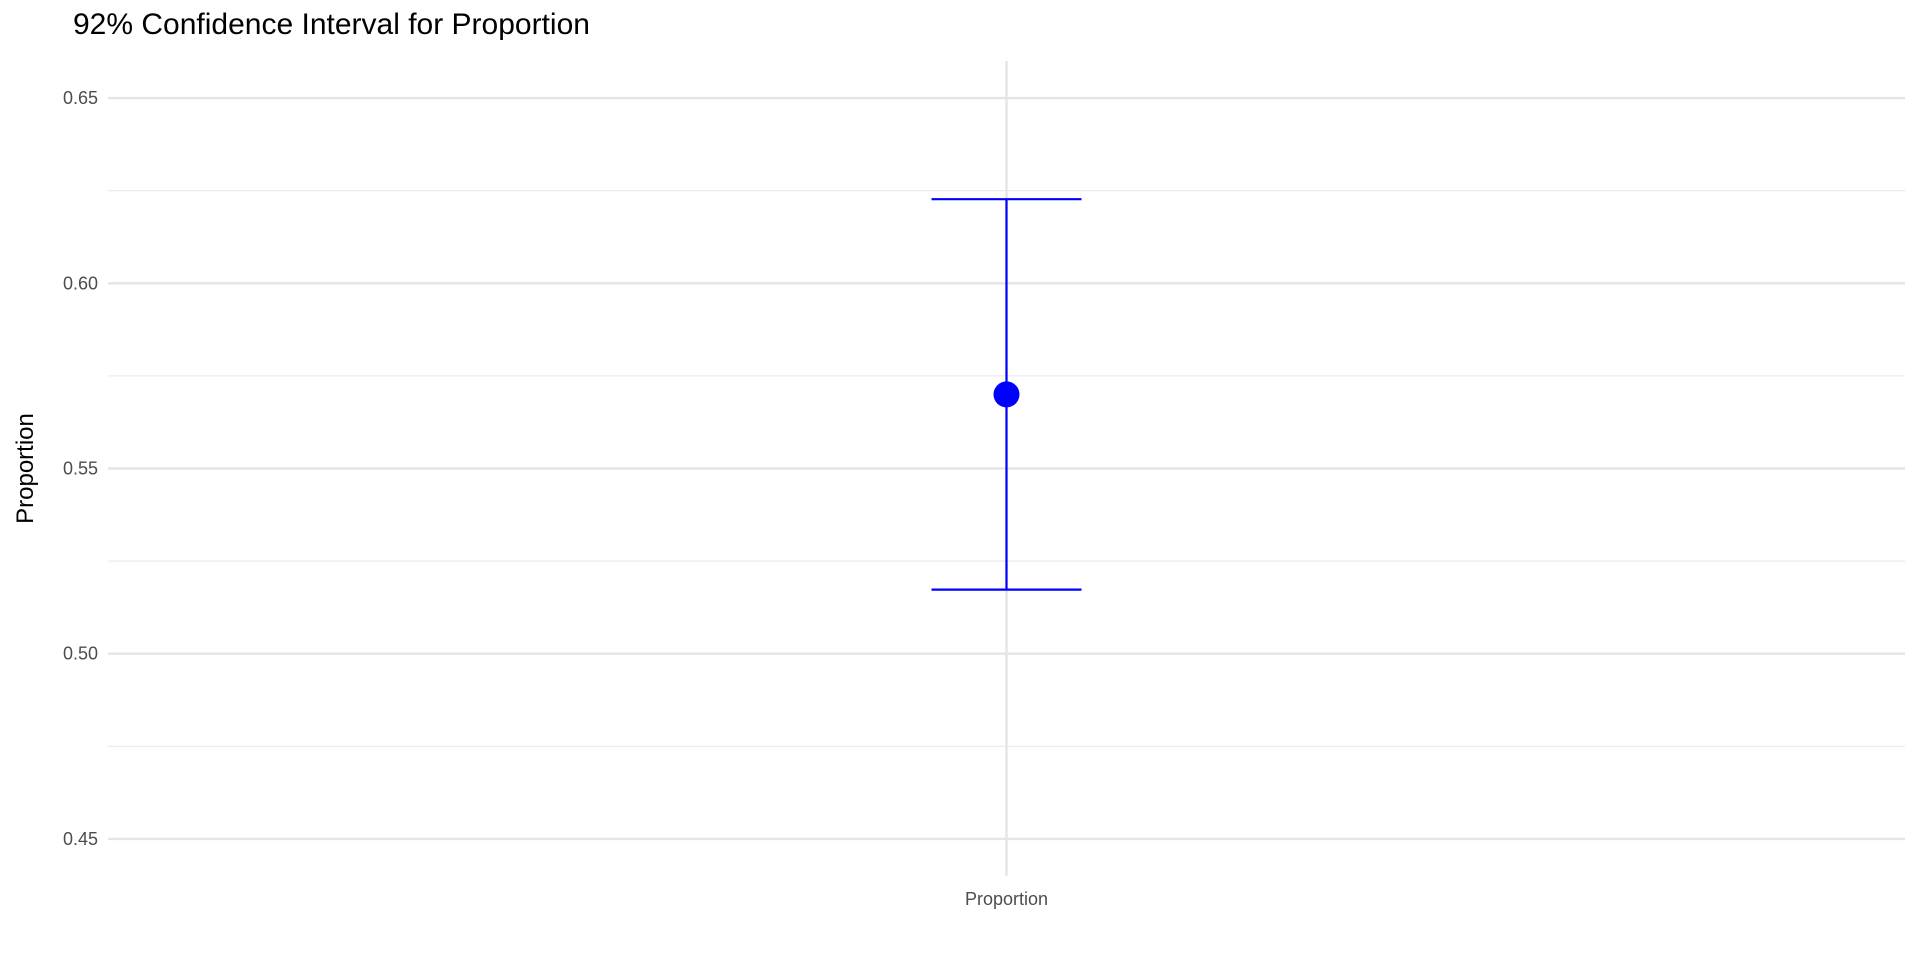  What do you see at coordinates (80, 98) in the screenshot?
I see `y-tick-label: 0.65` at bounding box center [80, 98].